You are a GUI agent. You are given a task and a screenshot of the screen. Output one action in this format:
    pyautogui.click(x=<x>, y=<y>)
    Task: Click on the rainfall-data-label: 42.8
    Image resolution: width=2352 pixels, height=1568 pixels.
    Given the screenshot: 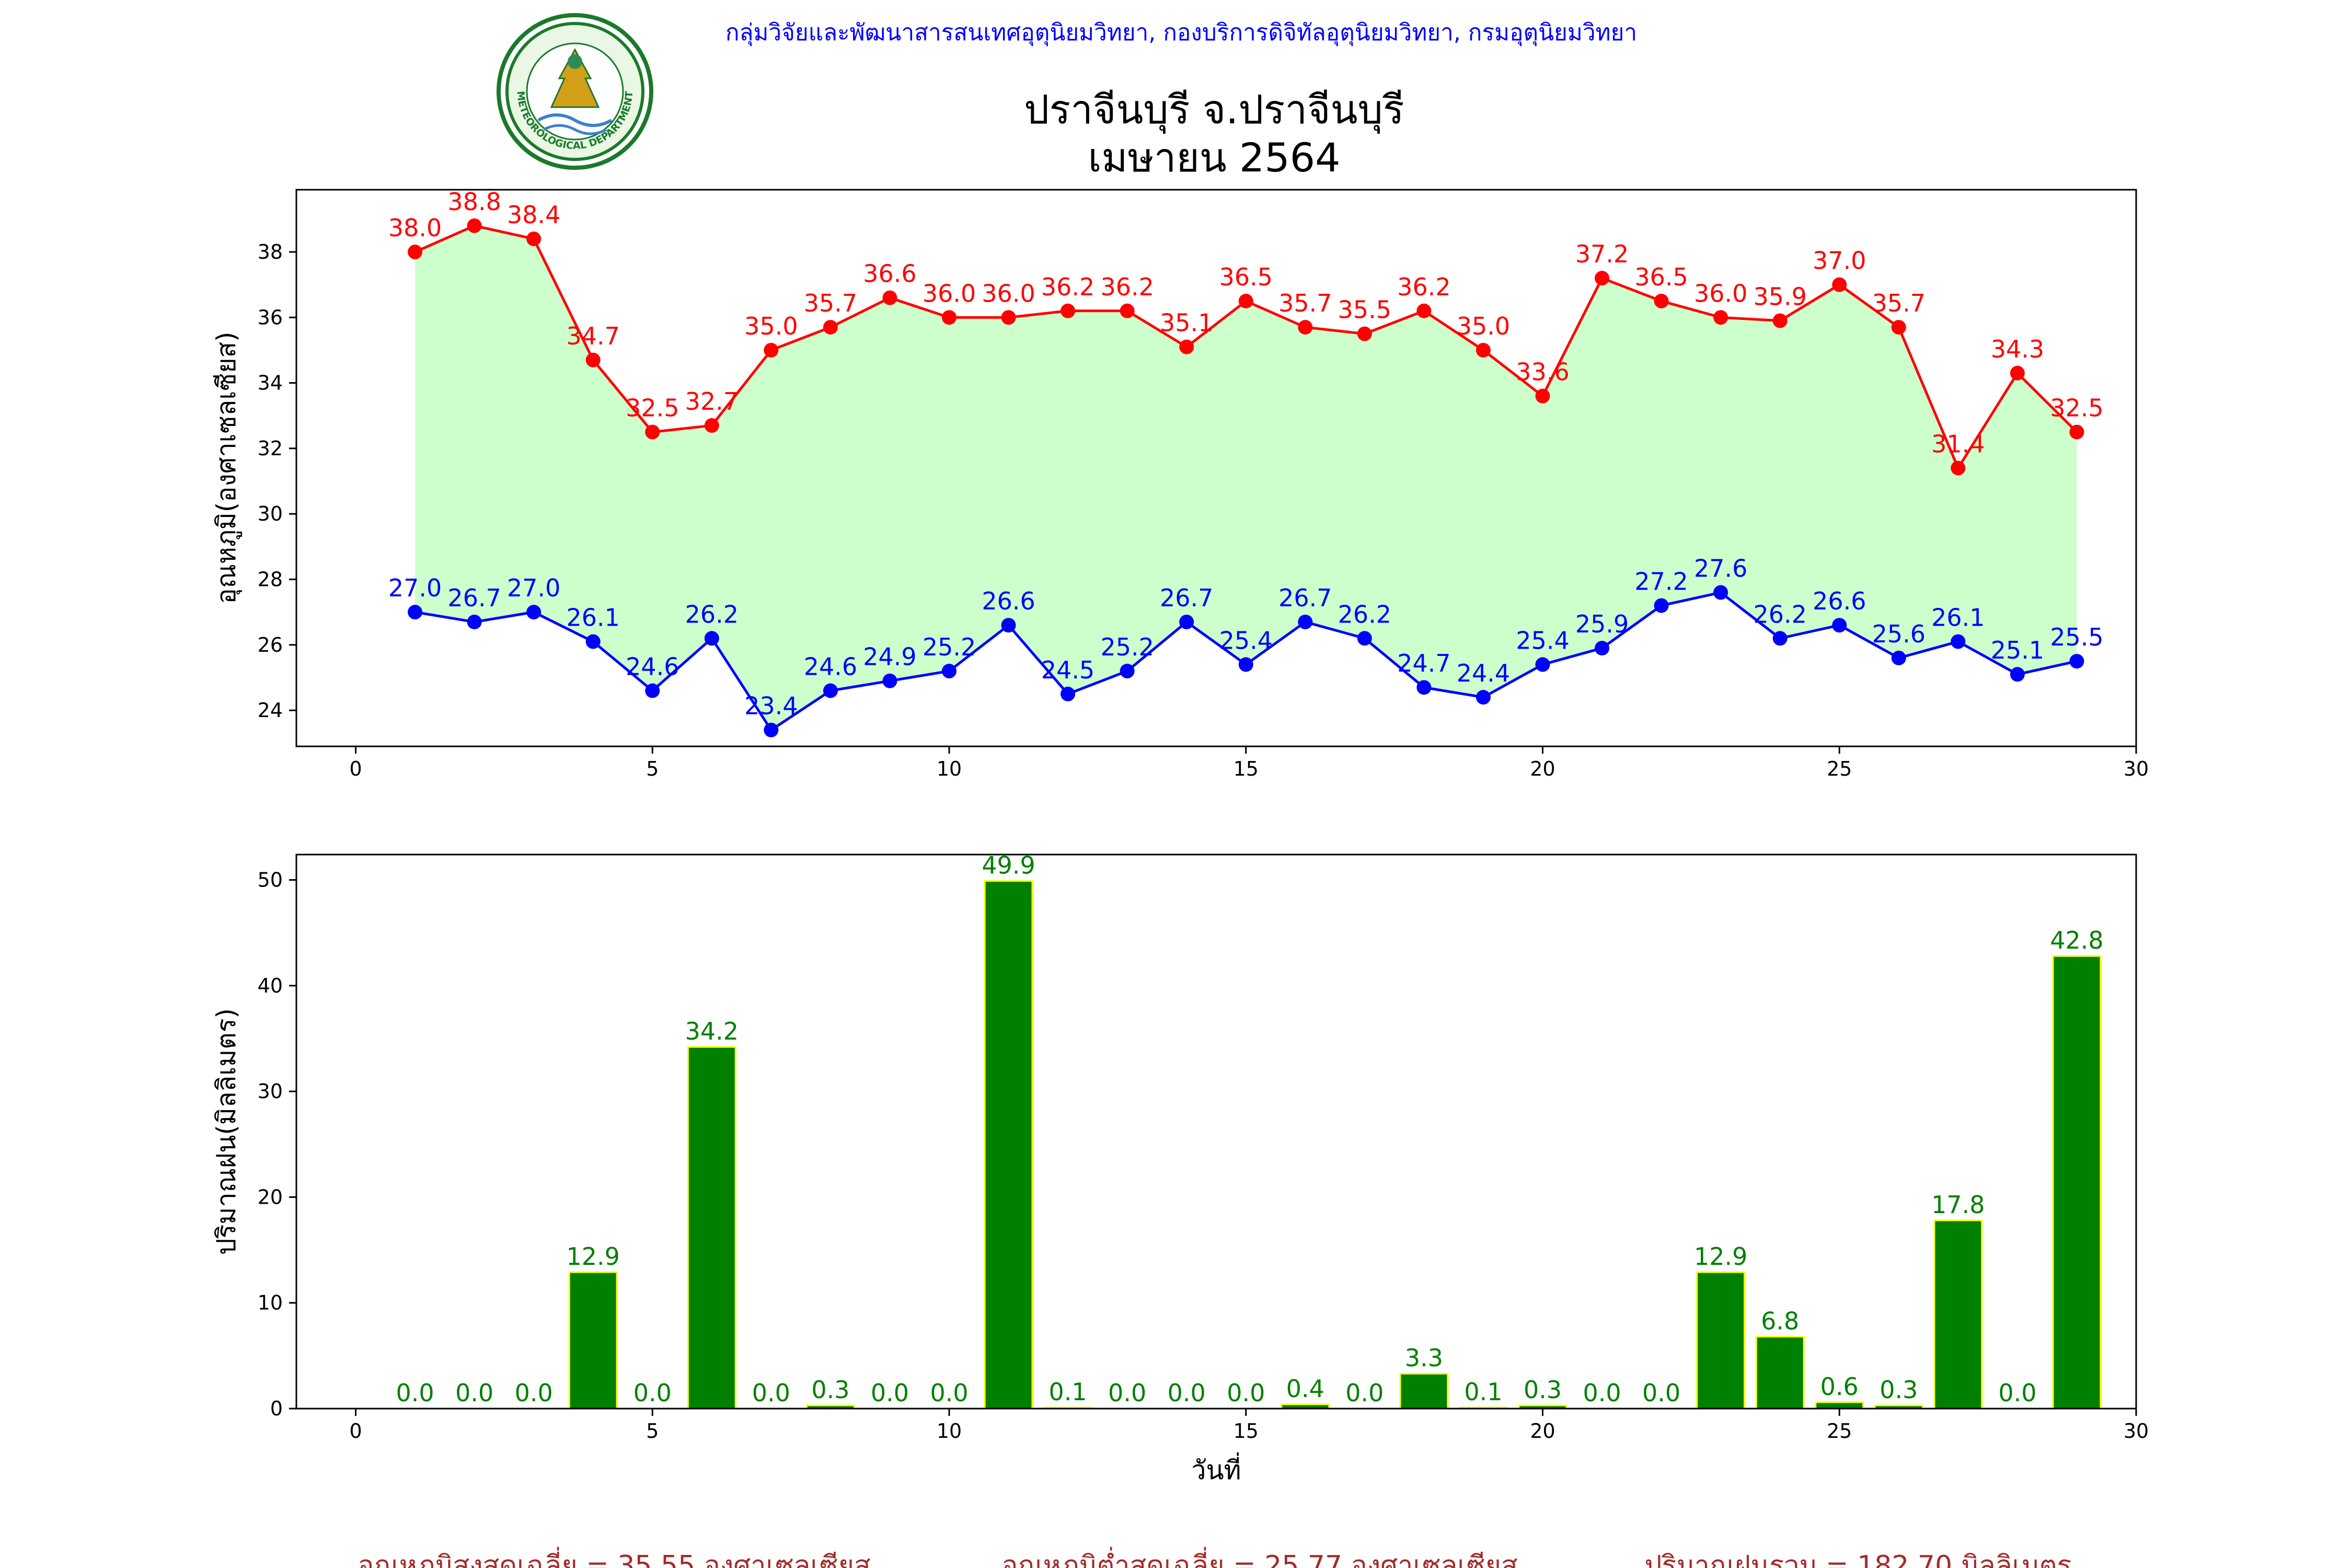 What is the action you would take?
    pyautogui.click(x=2076, y=940)
    